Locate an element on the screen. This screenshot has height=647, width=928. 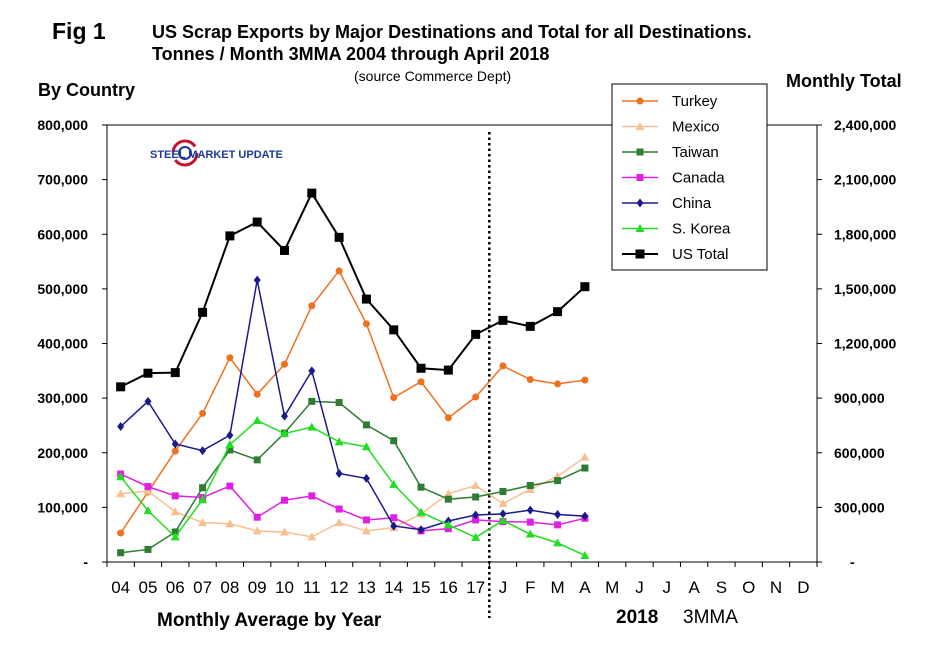
right-y-tick-label: 2,400,000 is located at coordinates (865, 125).